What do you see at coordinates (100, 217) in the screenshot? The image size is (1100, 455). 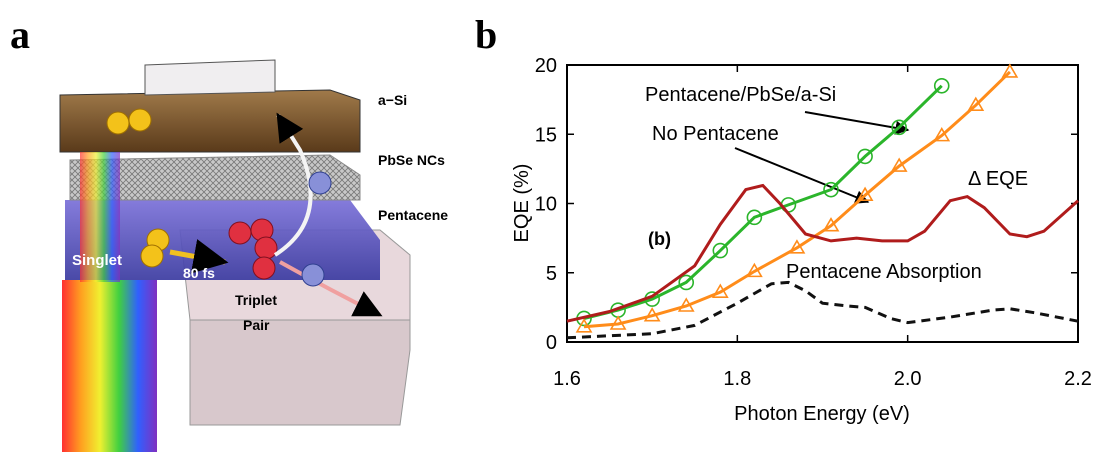 I see `light-beam-upper` at bounding box center [100, 217].